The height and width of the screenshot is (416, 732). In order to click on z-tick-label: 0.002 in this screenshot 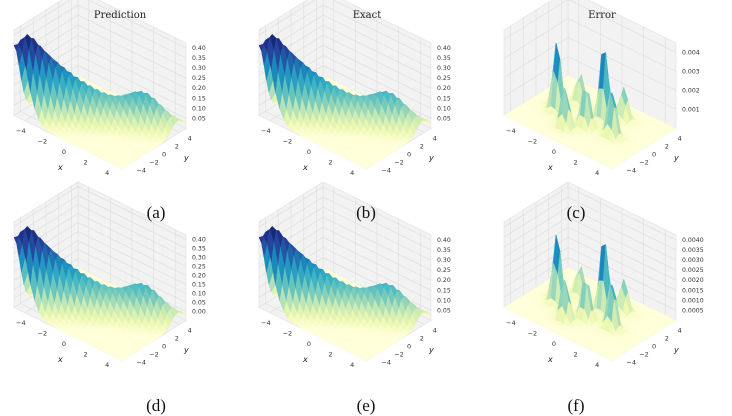, I will do `click(691, 90)`.